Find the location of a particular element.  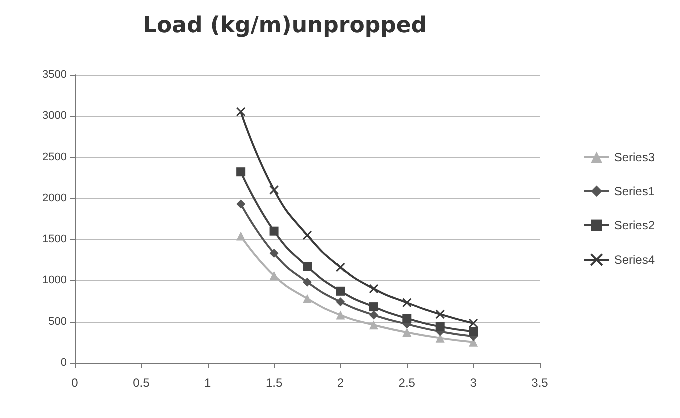

legend-label: Series2 is located at coordinates (635, 225).